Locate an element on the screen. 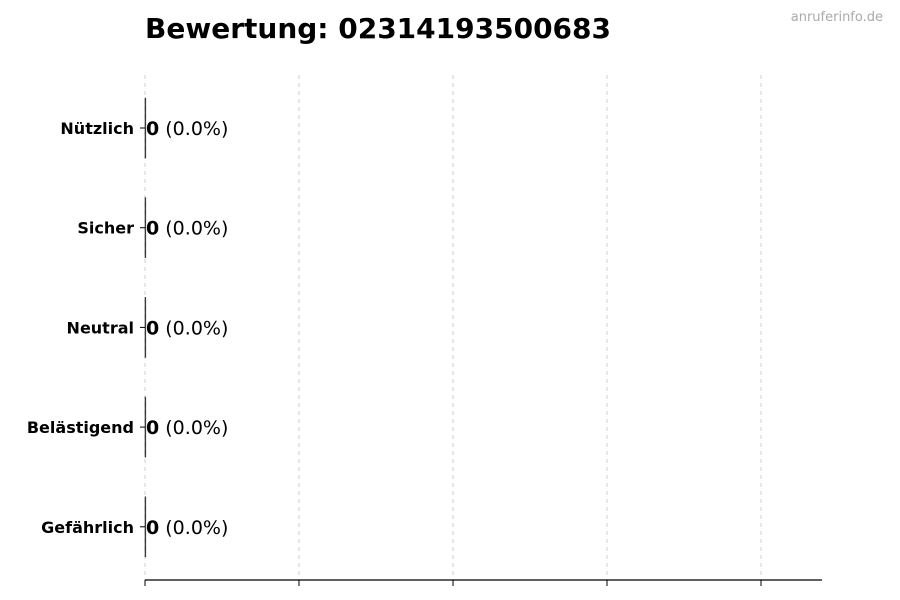 This screenshot has height=600, width=900. category-label: Gefährlich is located at coordinates (87, 527).